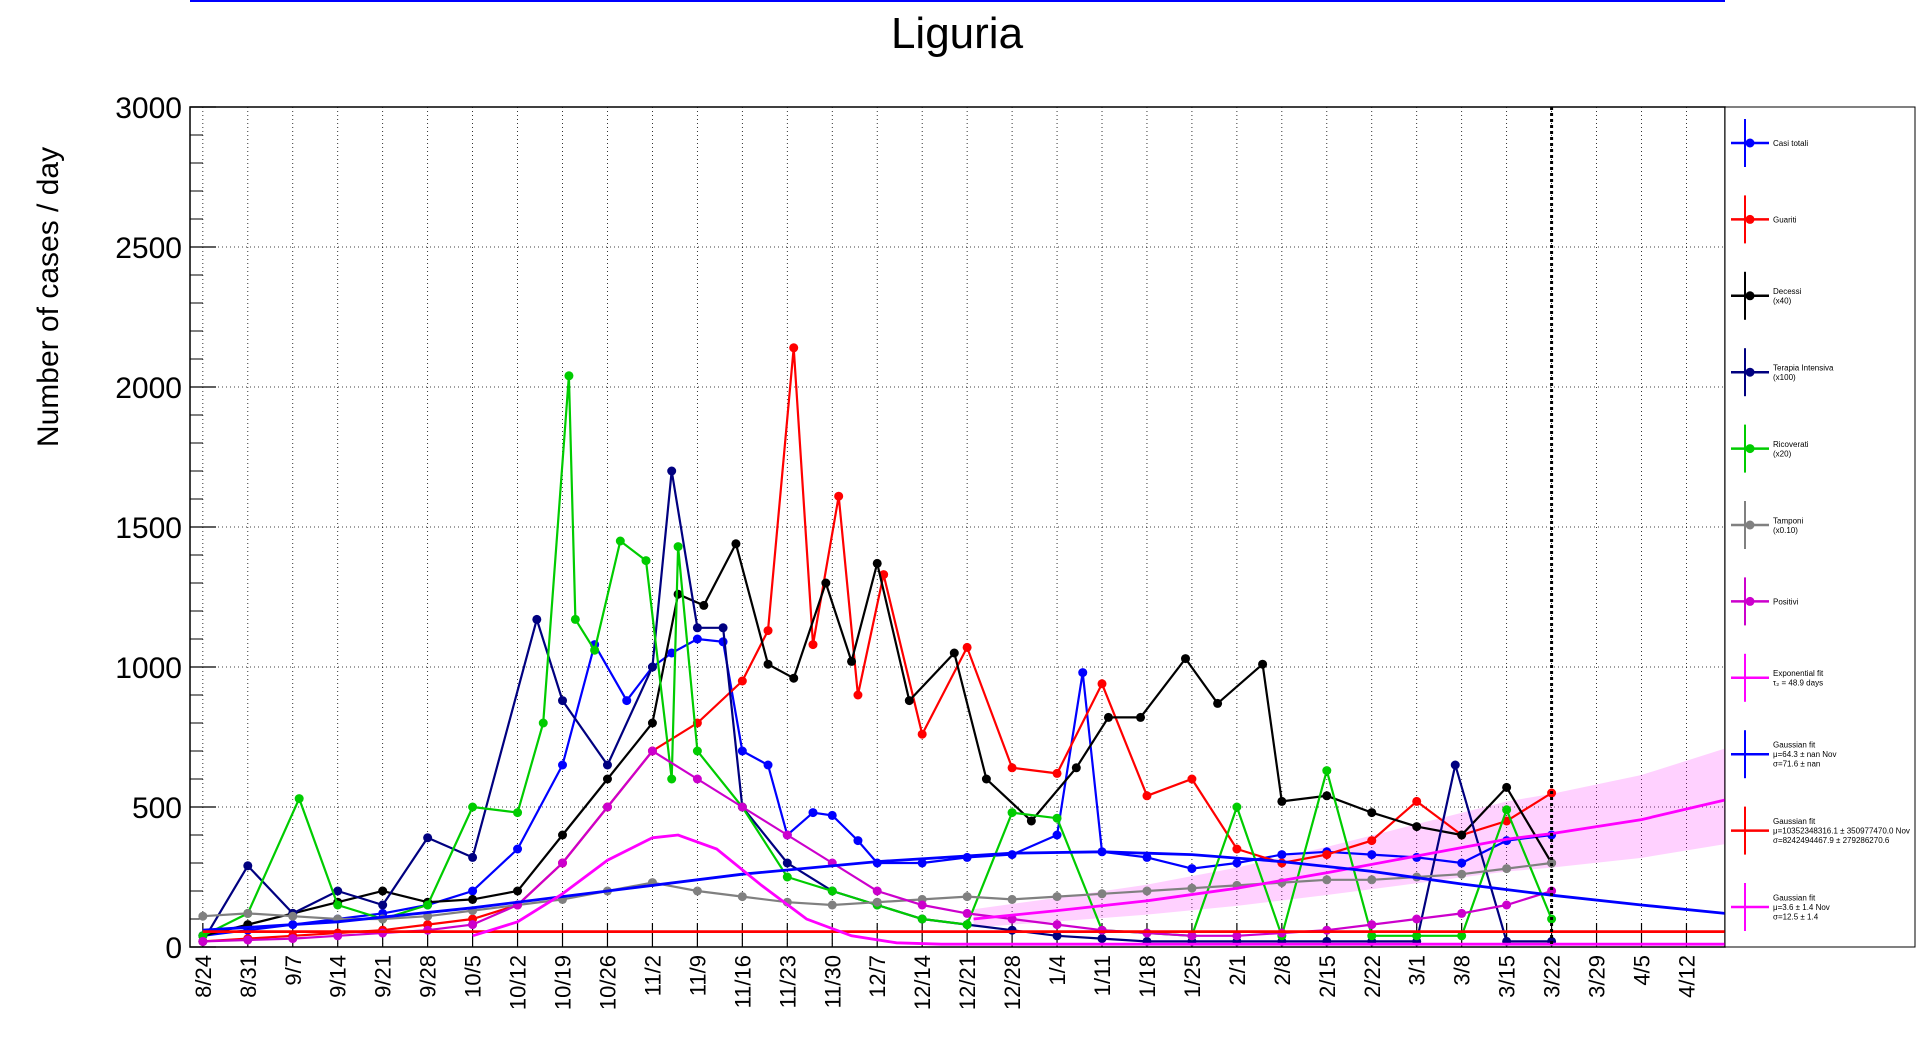  Describe the element at coordinates (1642, 970) in the screenshot. I see `x-tick-label: 4/5` at that location.